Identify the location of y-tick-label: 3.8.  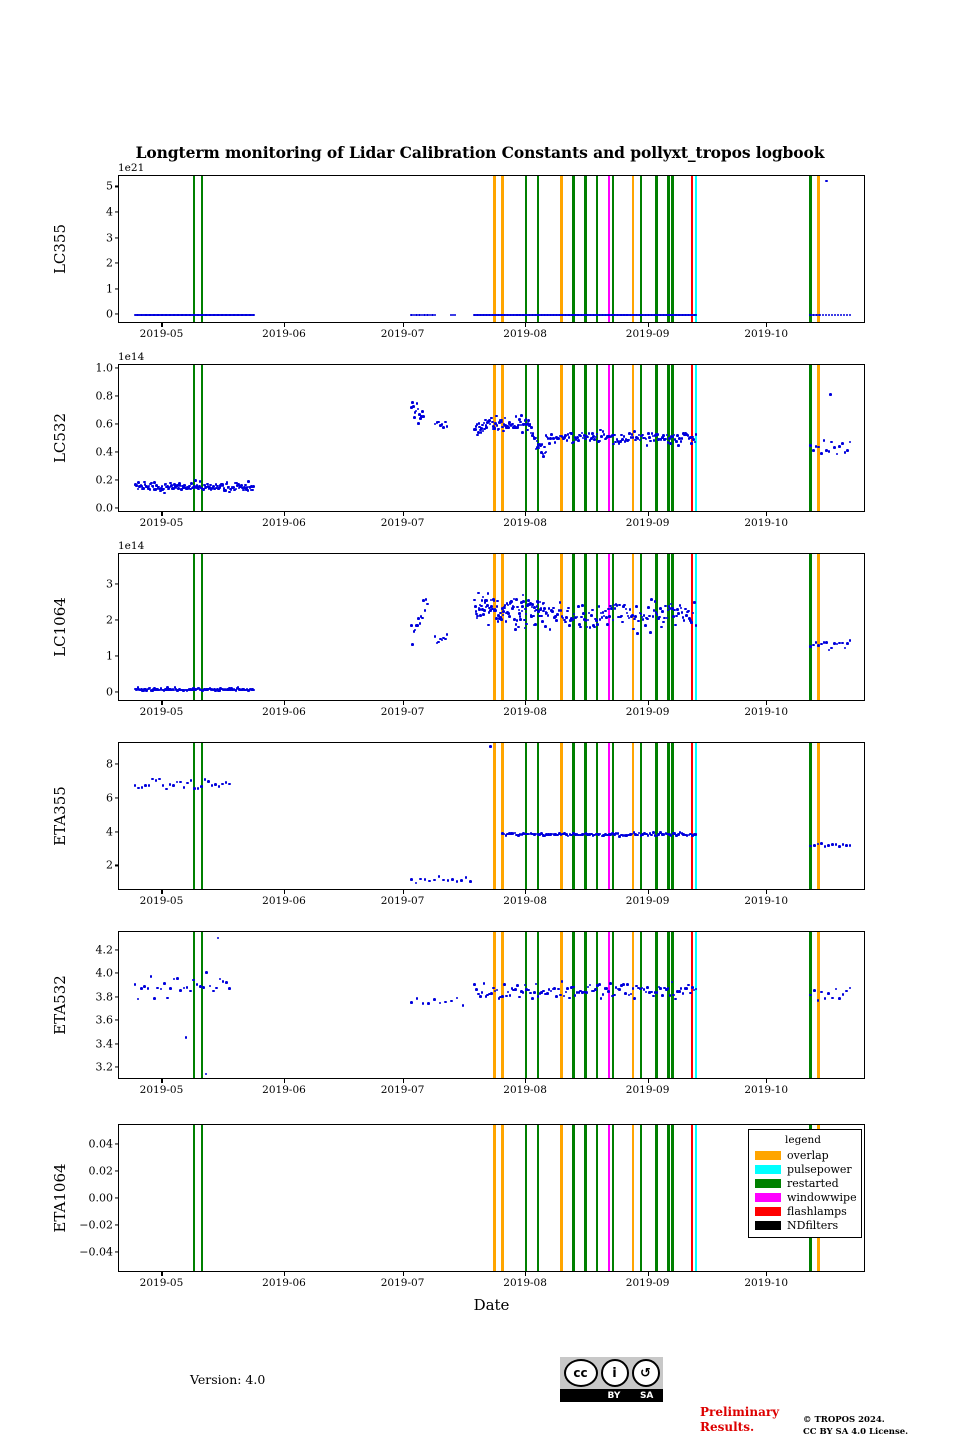
(104, 997).